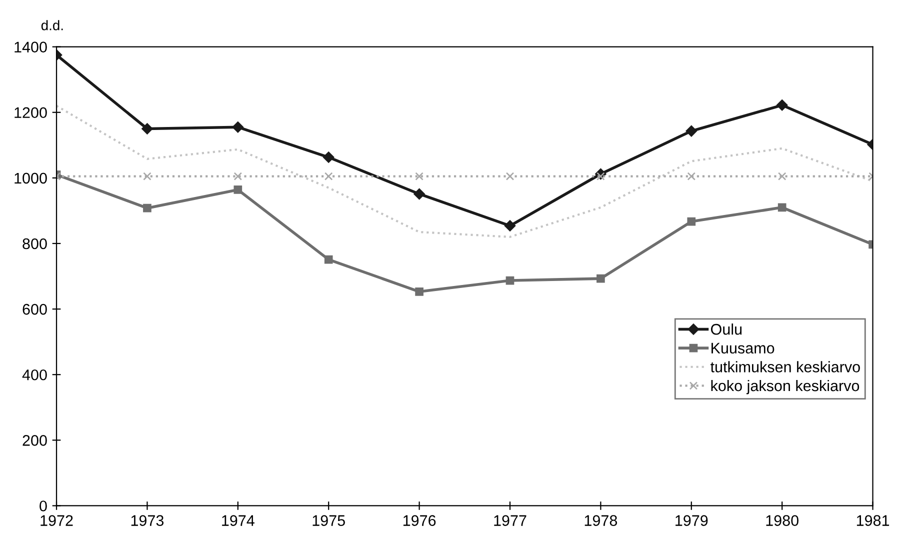  I want to click on legend-label: Kuusamo, so click(743, 348).